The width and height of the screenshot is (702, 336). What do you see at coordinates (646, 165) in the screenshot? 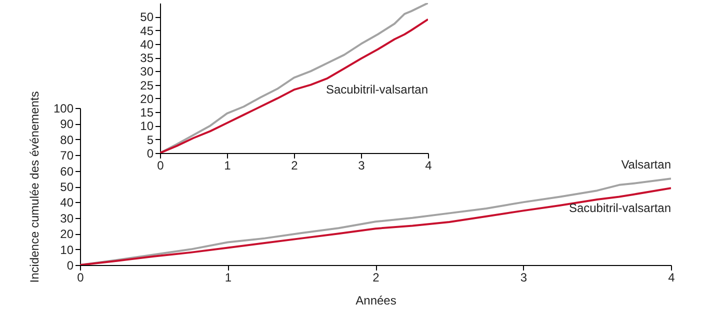
I see `series-label: Valsartan` at bounding box center [646, 165].